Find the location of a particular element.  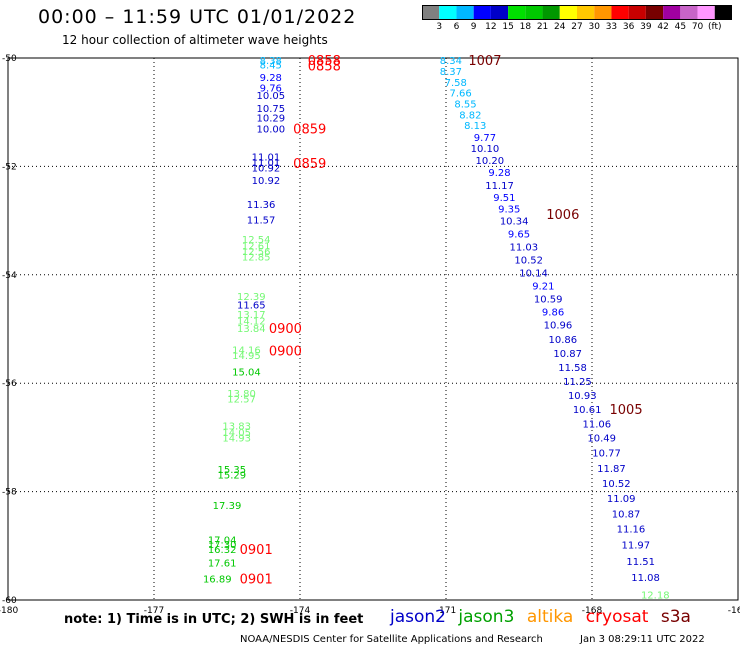

wave-height-value: 11.01 is located at coordinates (266, 158).